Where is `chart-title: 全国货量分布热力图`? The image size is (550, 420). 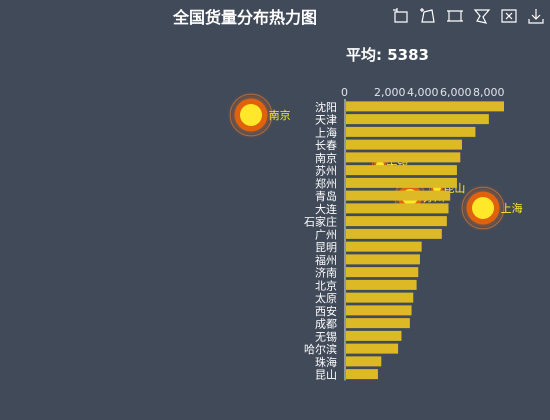
chart-title: 全国货量分布热力图 is located at coordinates (244, 17).